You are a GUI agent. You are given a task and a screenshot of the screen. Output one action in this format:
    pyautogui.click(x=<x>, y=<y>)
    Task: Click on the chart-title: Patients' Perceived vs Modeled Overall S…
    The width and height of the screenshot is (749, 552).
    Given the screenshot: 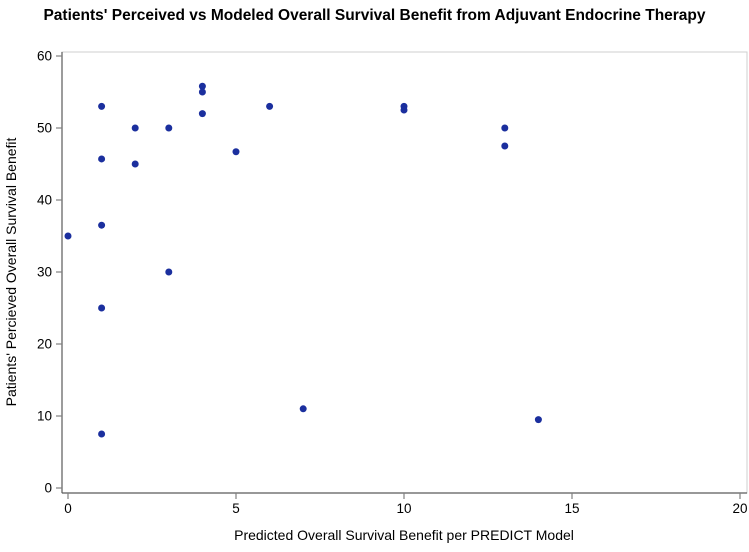 What is the action you would take?
    pyautogui.click(x=374, y=16)
    